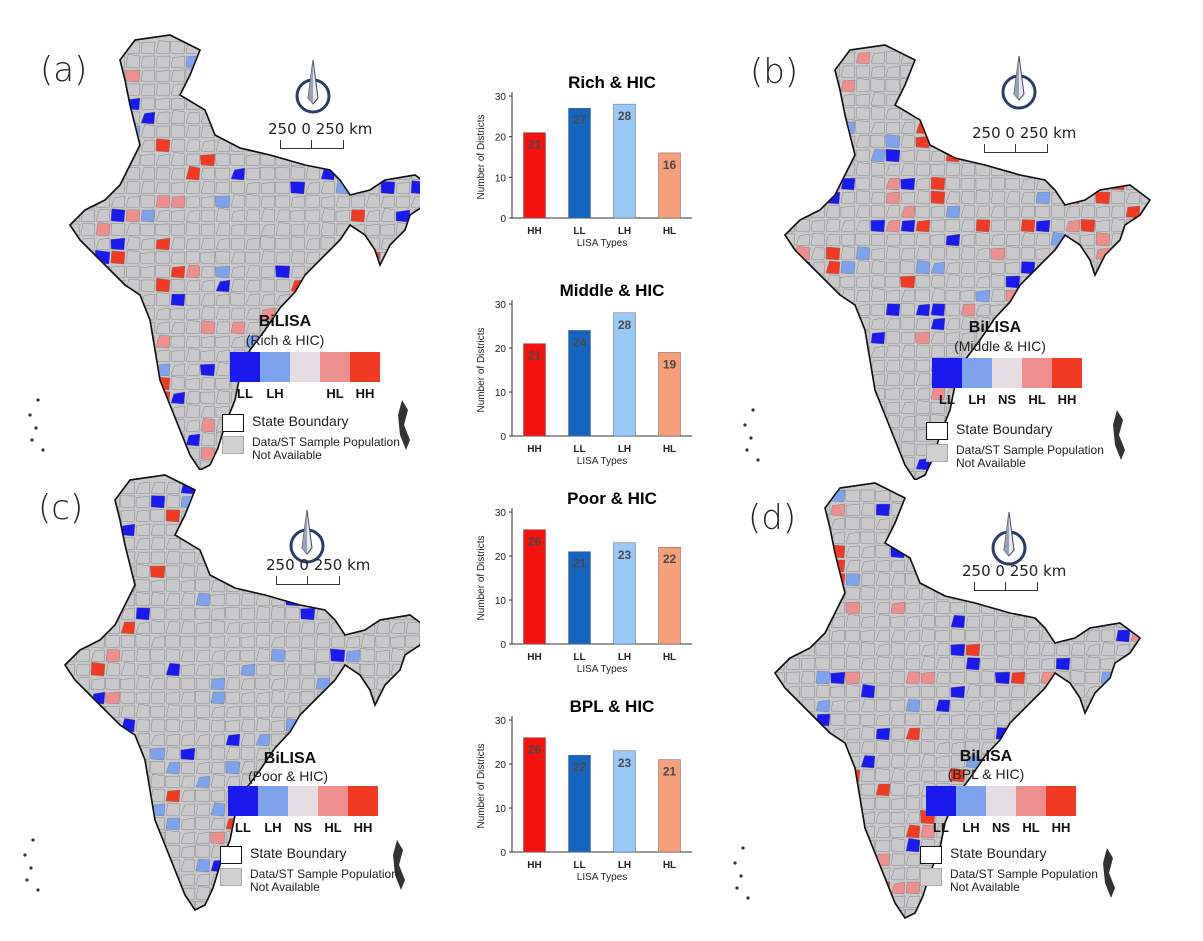 The width and height of the screenshot is (1203, 941). Describe the element at coordinates (624, 865) in the screenshot. I see `x-tick-label: LH` at that location.